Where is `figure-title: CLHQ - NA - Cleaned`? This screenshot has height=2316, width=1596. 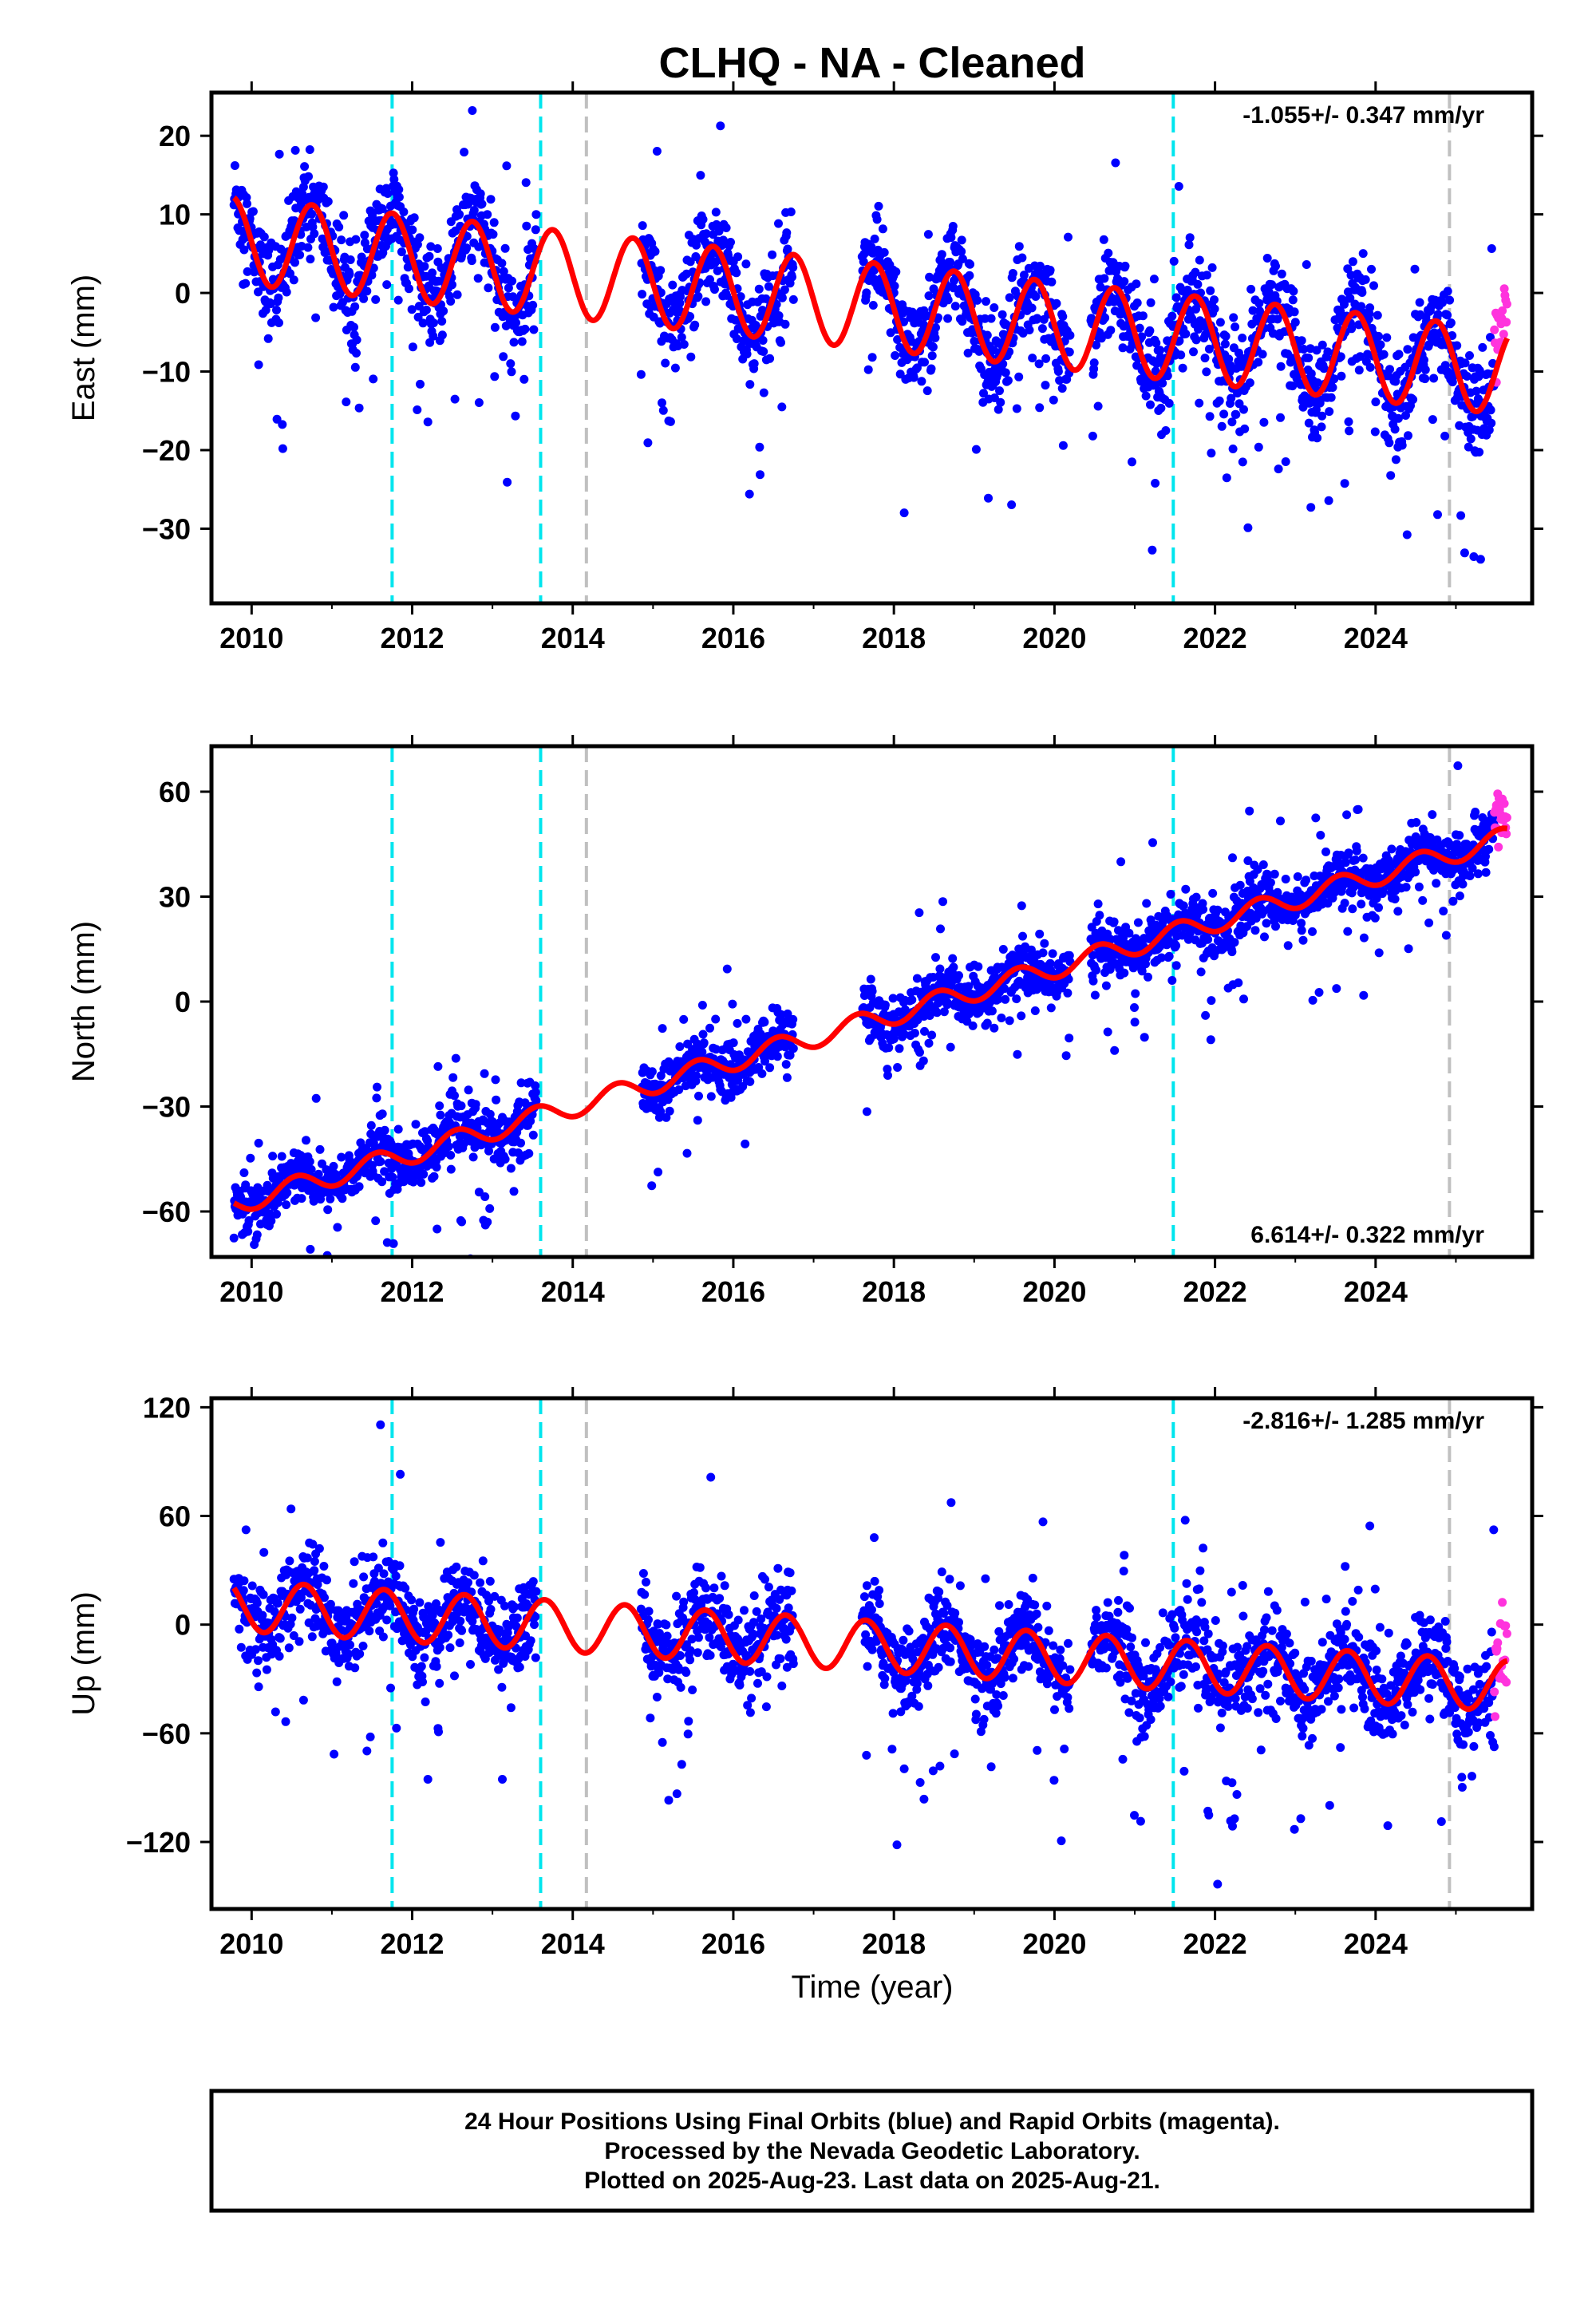 figure-title: CLHQ - NA - Cleaned is located at coordinates (871, 63).